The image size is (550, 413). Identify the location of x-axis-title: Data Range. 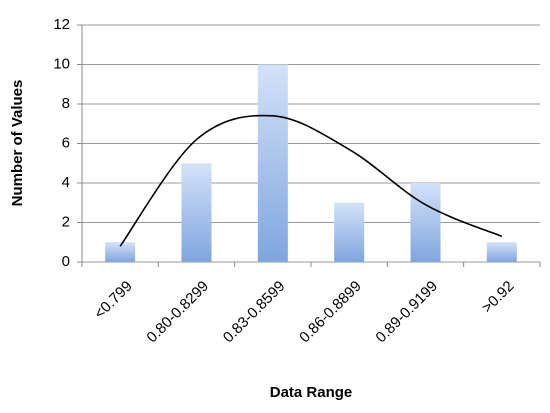
(311, 392).